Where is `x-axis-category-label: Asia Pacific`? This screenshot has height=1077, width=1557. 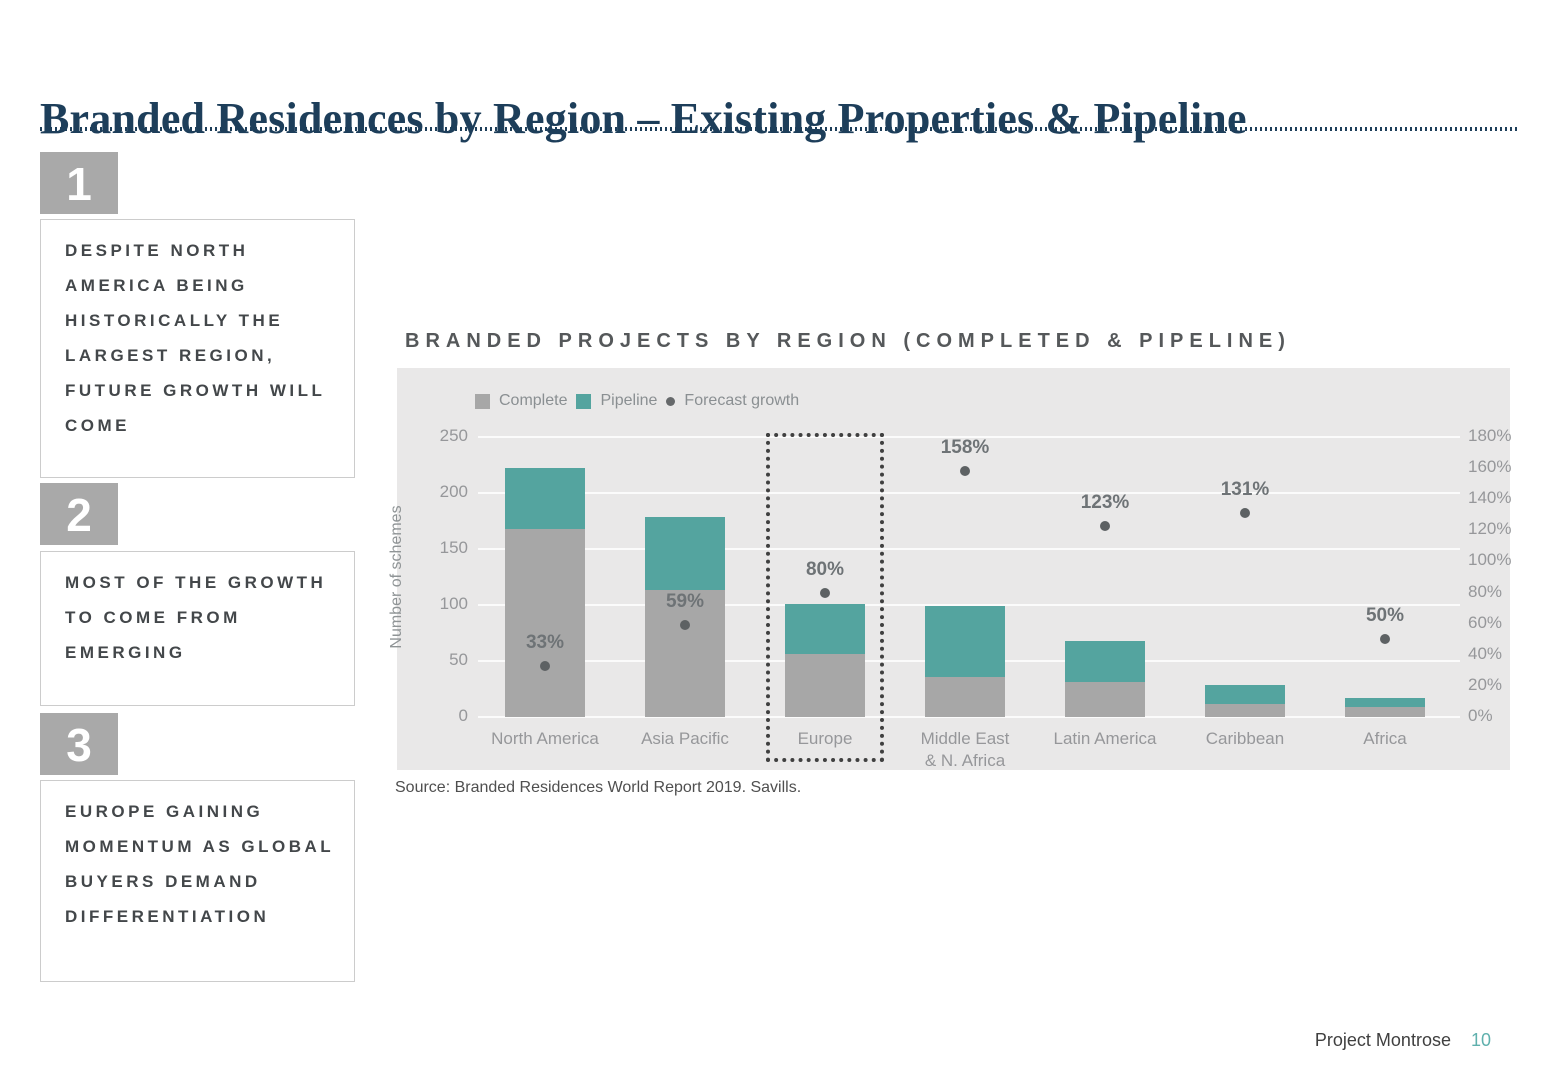
x-axis-category-label: Asia Pacific is located at coordinates (685, 738).